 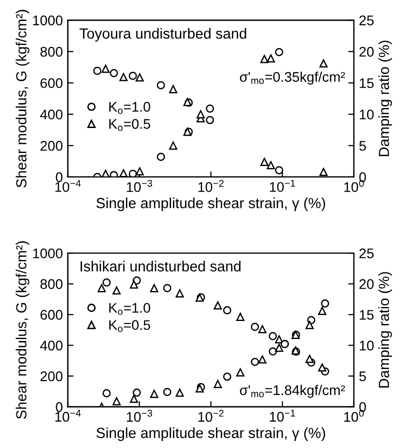 I want to click on chart-title: Ishikari undisturbed sand, so click(x=160, y=266).